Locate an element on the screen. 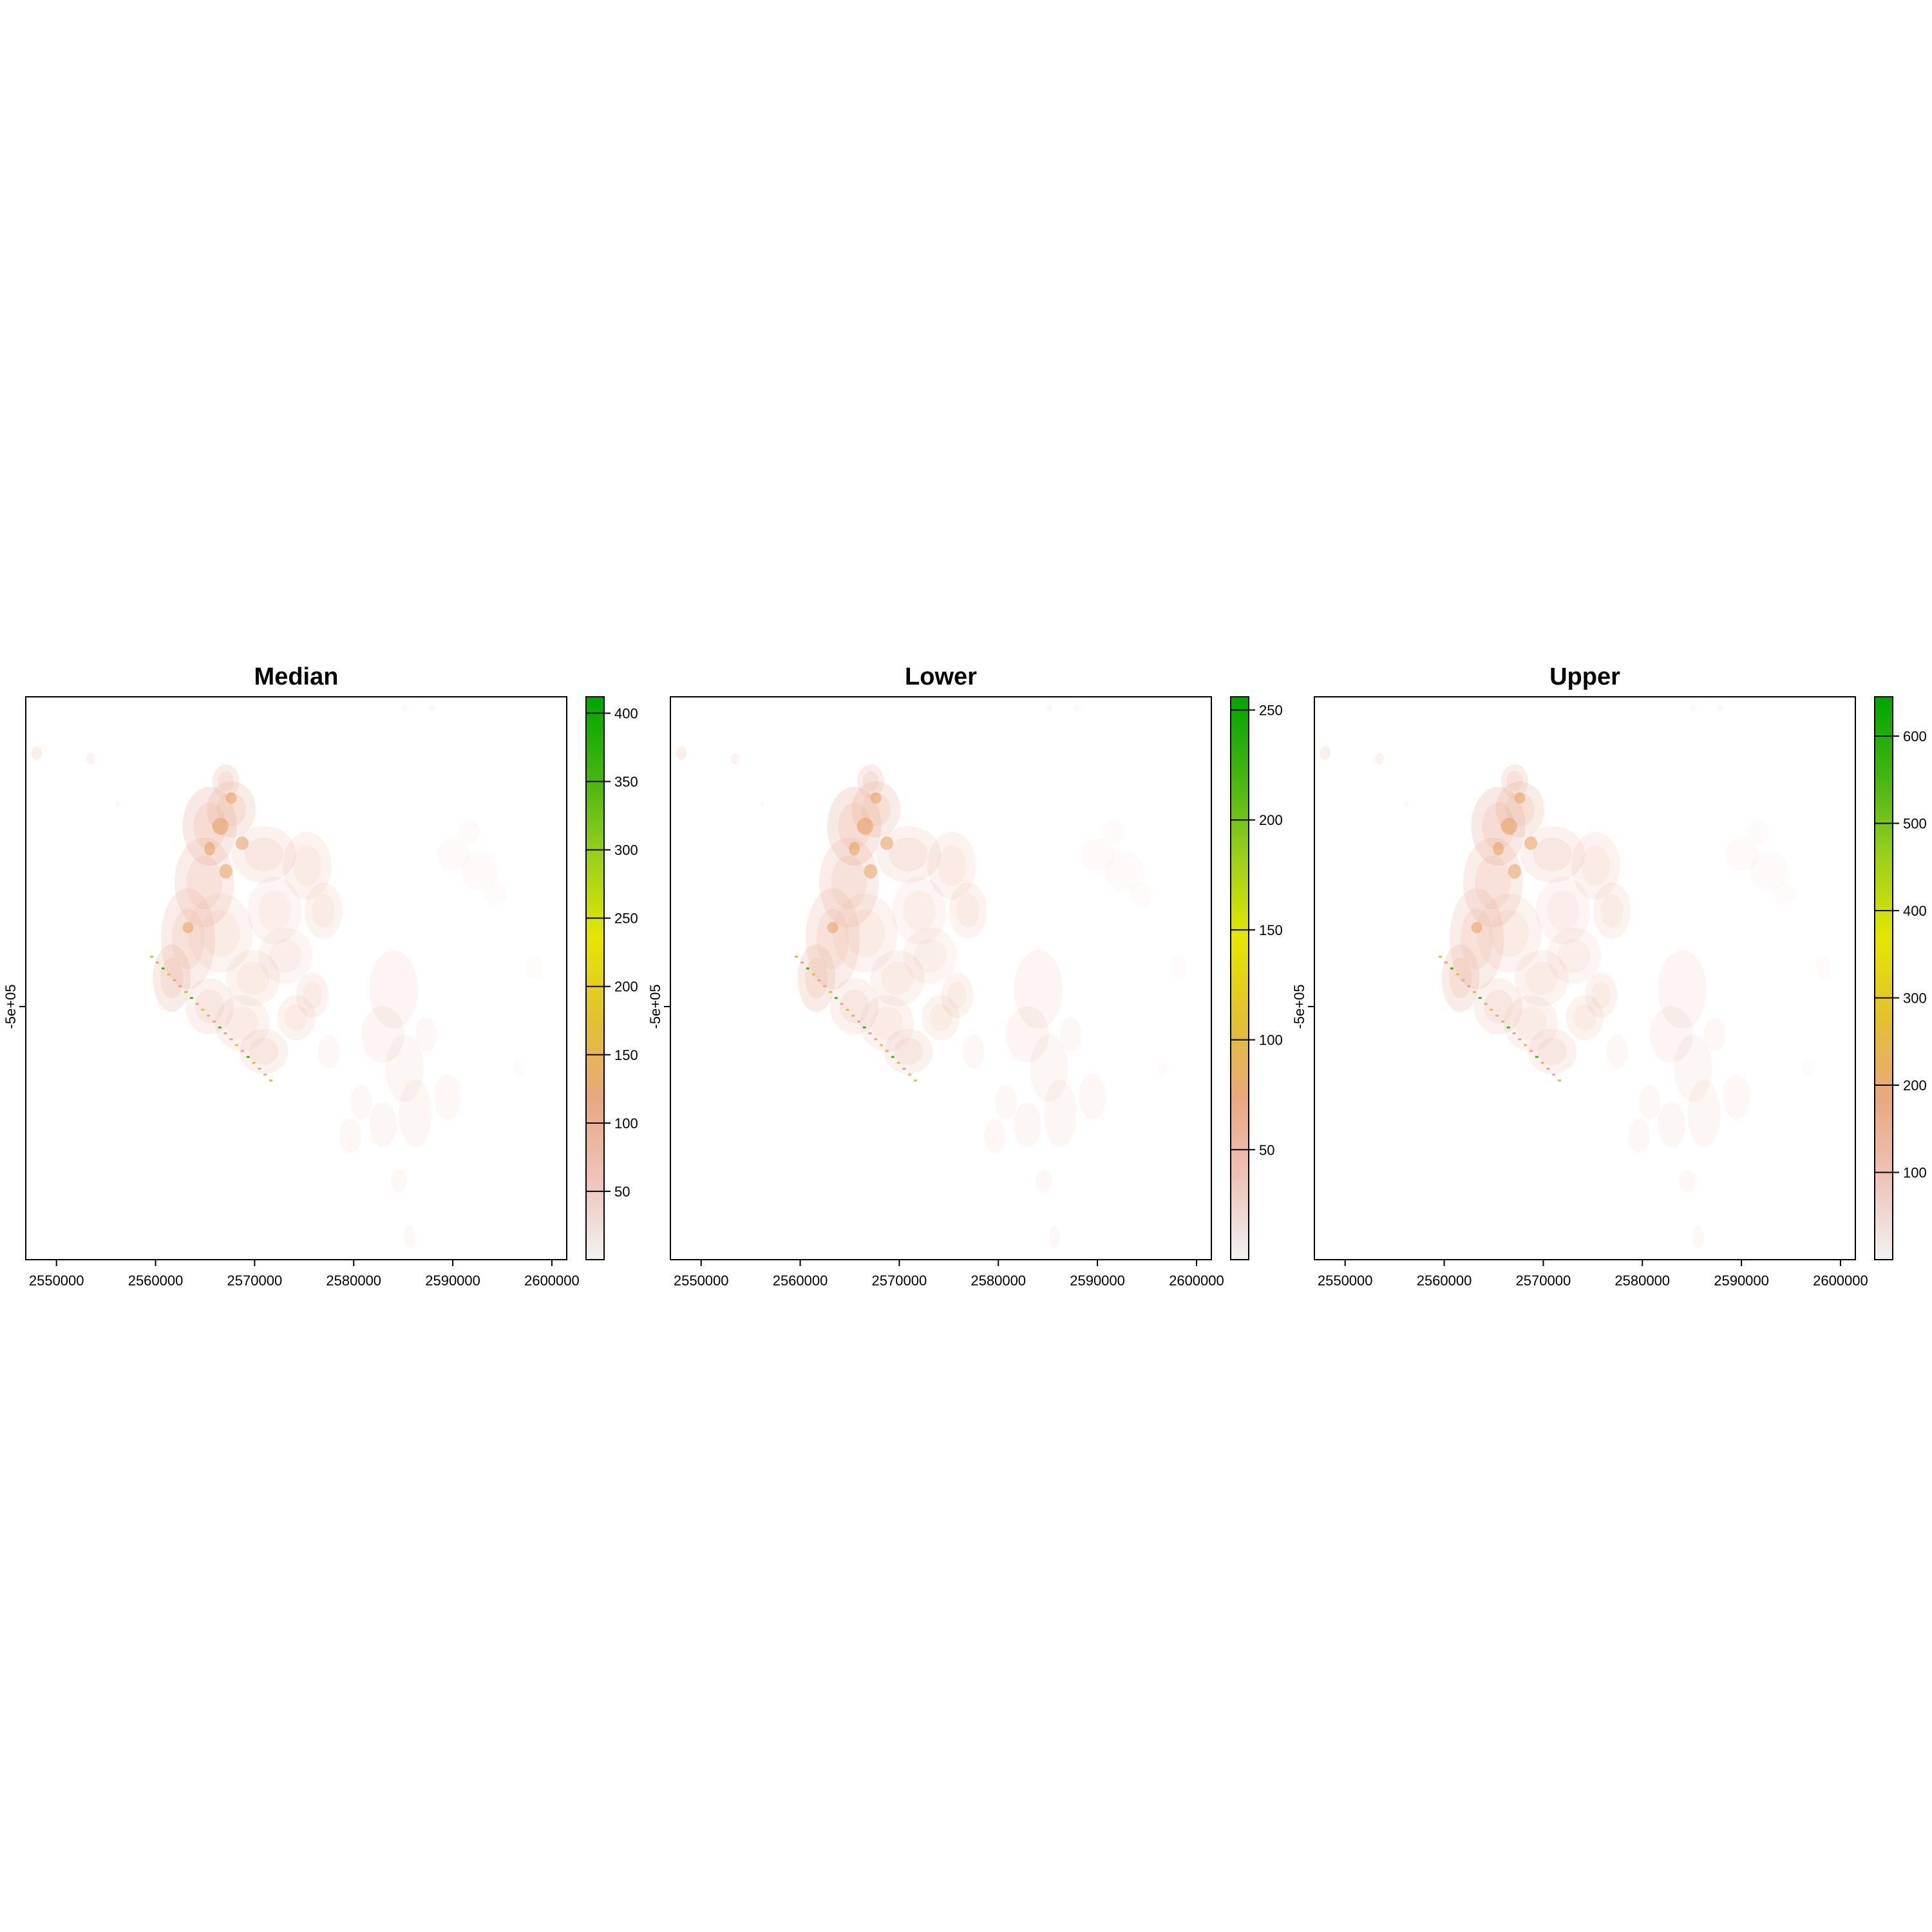 This screenshot has width=1932, height=1932. legend-tick-label: 500 is located at coordinates (1915, 823).